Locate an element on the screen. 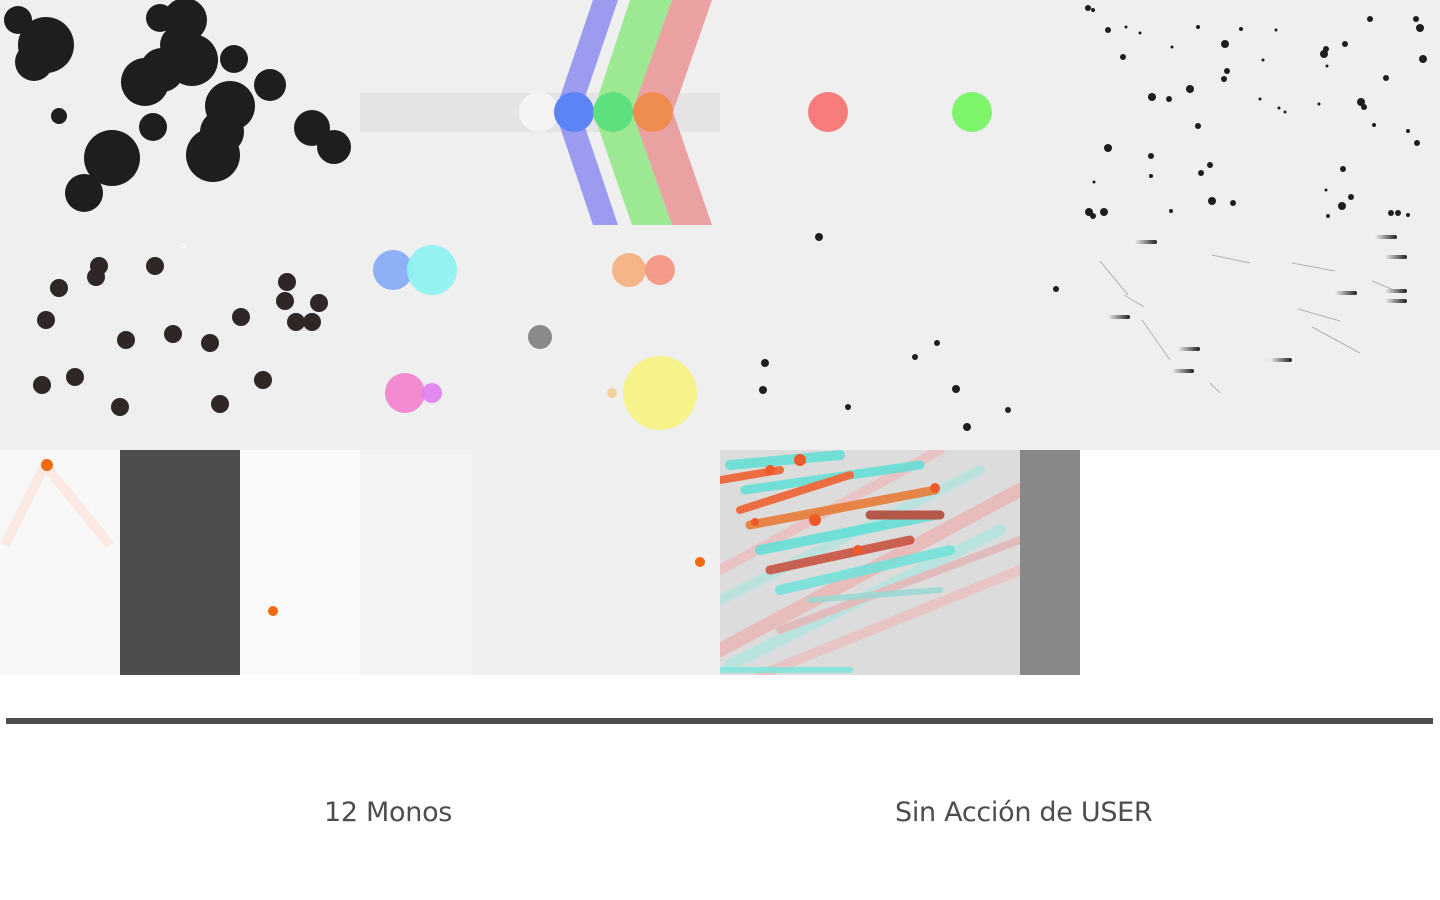 This screenshot has height=900, width=1440. tile-pastel-circles is located at coordinates (540, 337).